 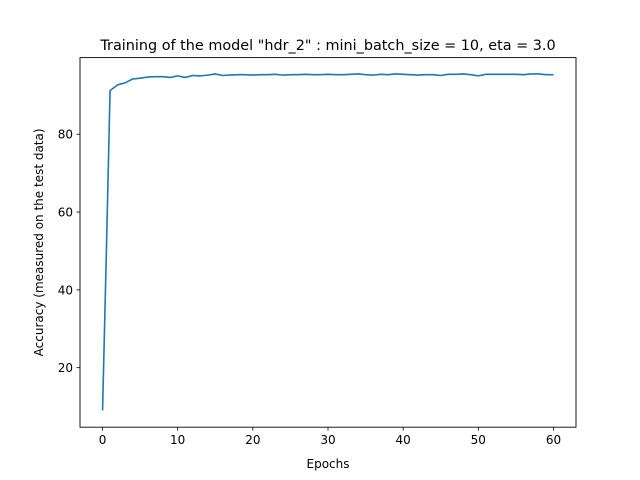 I want to click on x-tick-label: 20, so click(x=252, y=440).